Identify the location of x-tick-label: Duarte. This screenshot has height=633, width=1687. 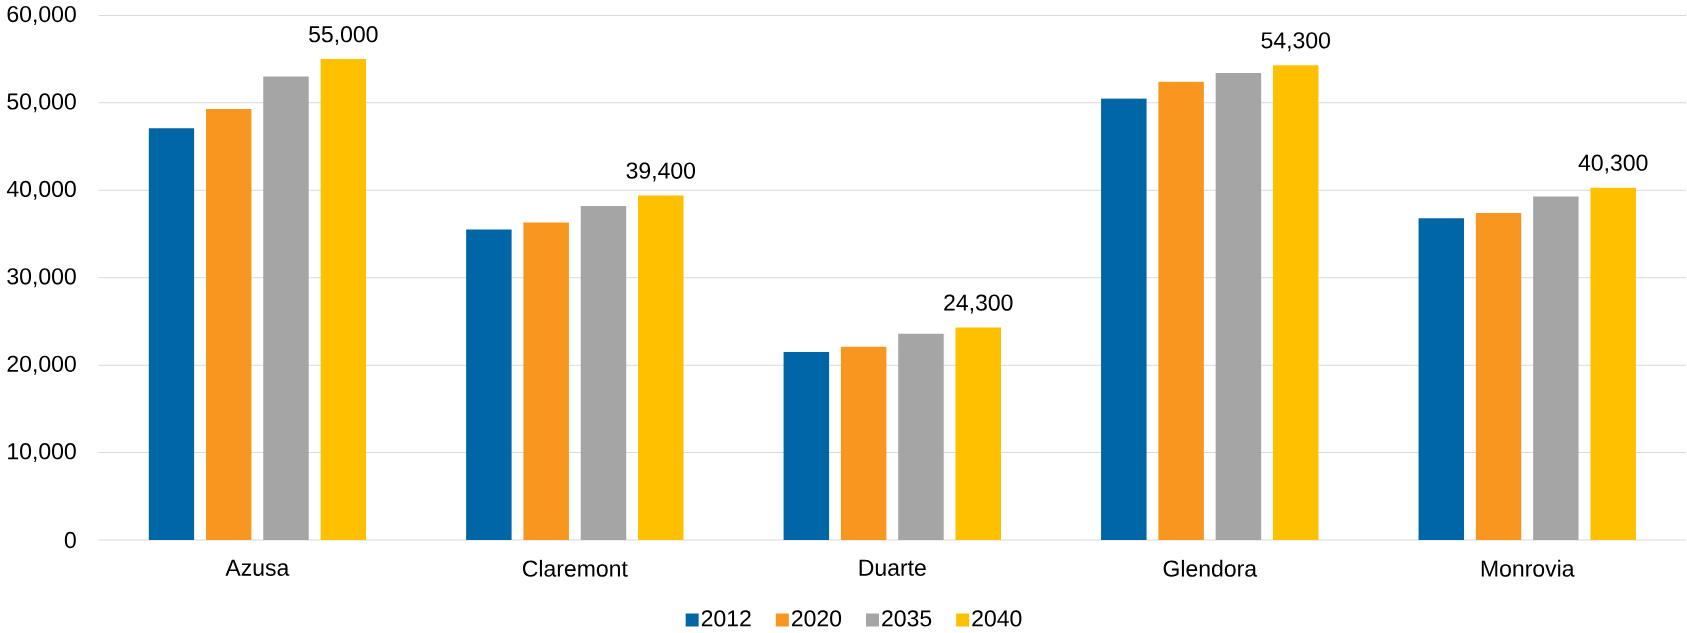
(892, 567).